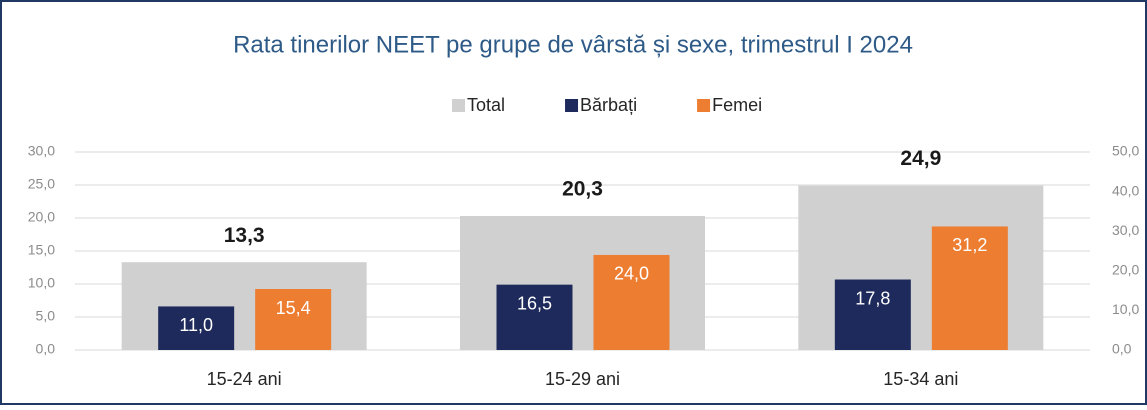 The image size is (1147, 410). I want to click on y2-tick-label: 40,0, so click(1125, 190).